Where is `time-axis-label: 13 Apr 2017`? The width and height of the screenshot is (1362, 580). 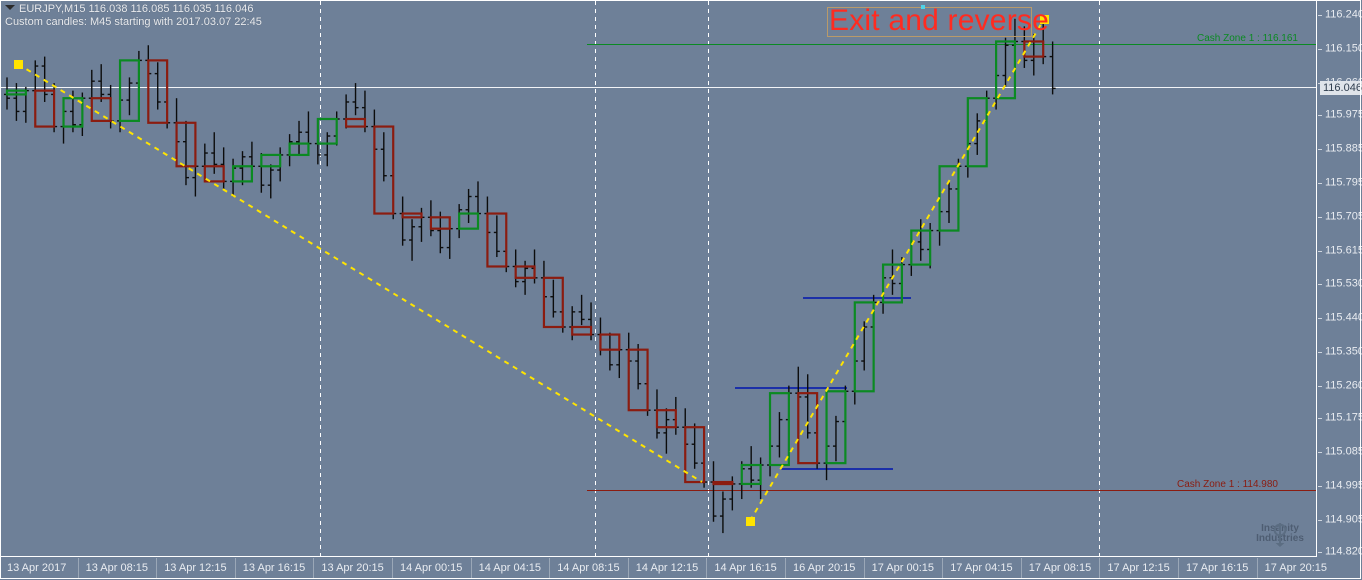 time-axis-label: 13 Apr 2017 is located at coordinates (37, 568).